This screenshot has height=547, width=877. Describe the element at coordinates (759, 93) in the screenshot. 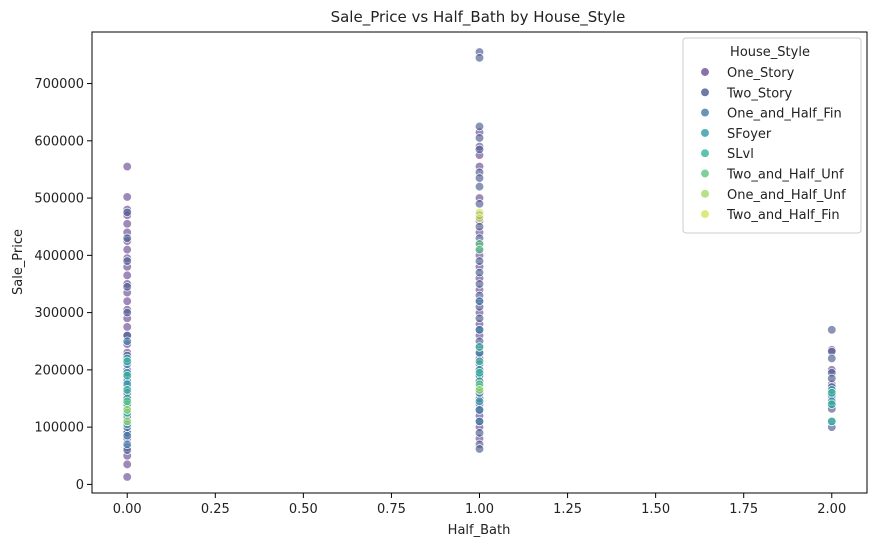

I see `legend-label: Two_Story` at that location.